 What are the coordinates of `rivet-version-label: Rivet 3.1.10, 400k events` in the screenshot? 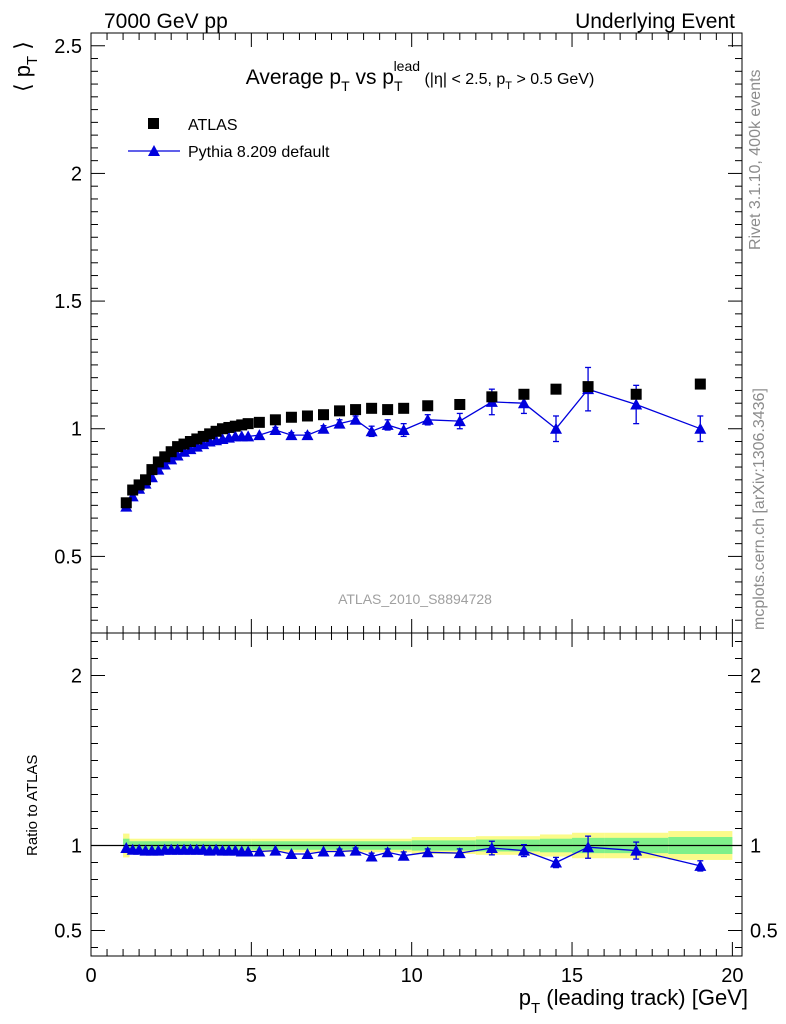 It's located at (755, 159).